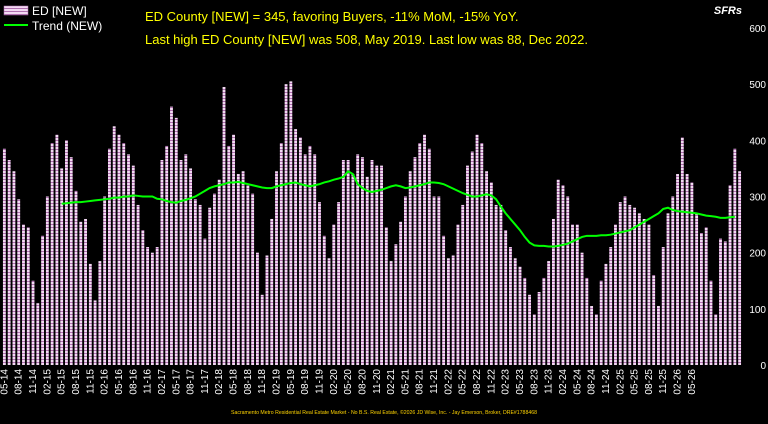  Describe the element at coordinates (19, 382) in the screenshot. I see `x-tick-label: 08-14` at that location.